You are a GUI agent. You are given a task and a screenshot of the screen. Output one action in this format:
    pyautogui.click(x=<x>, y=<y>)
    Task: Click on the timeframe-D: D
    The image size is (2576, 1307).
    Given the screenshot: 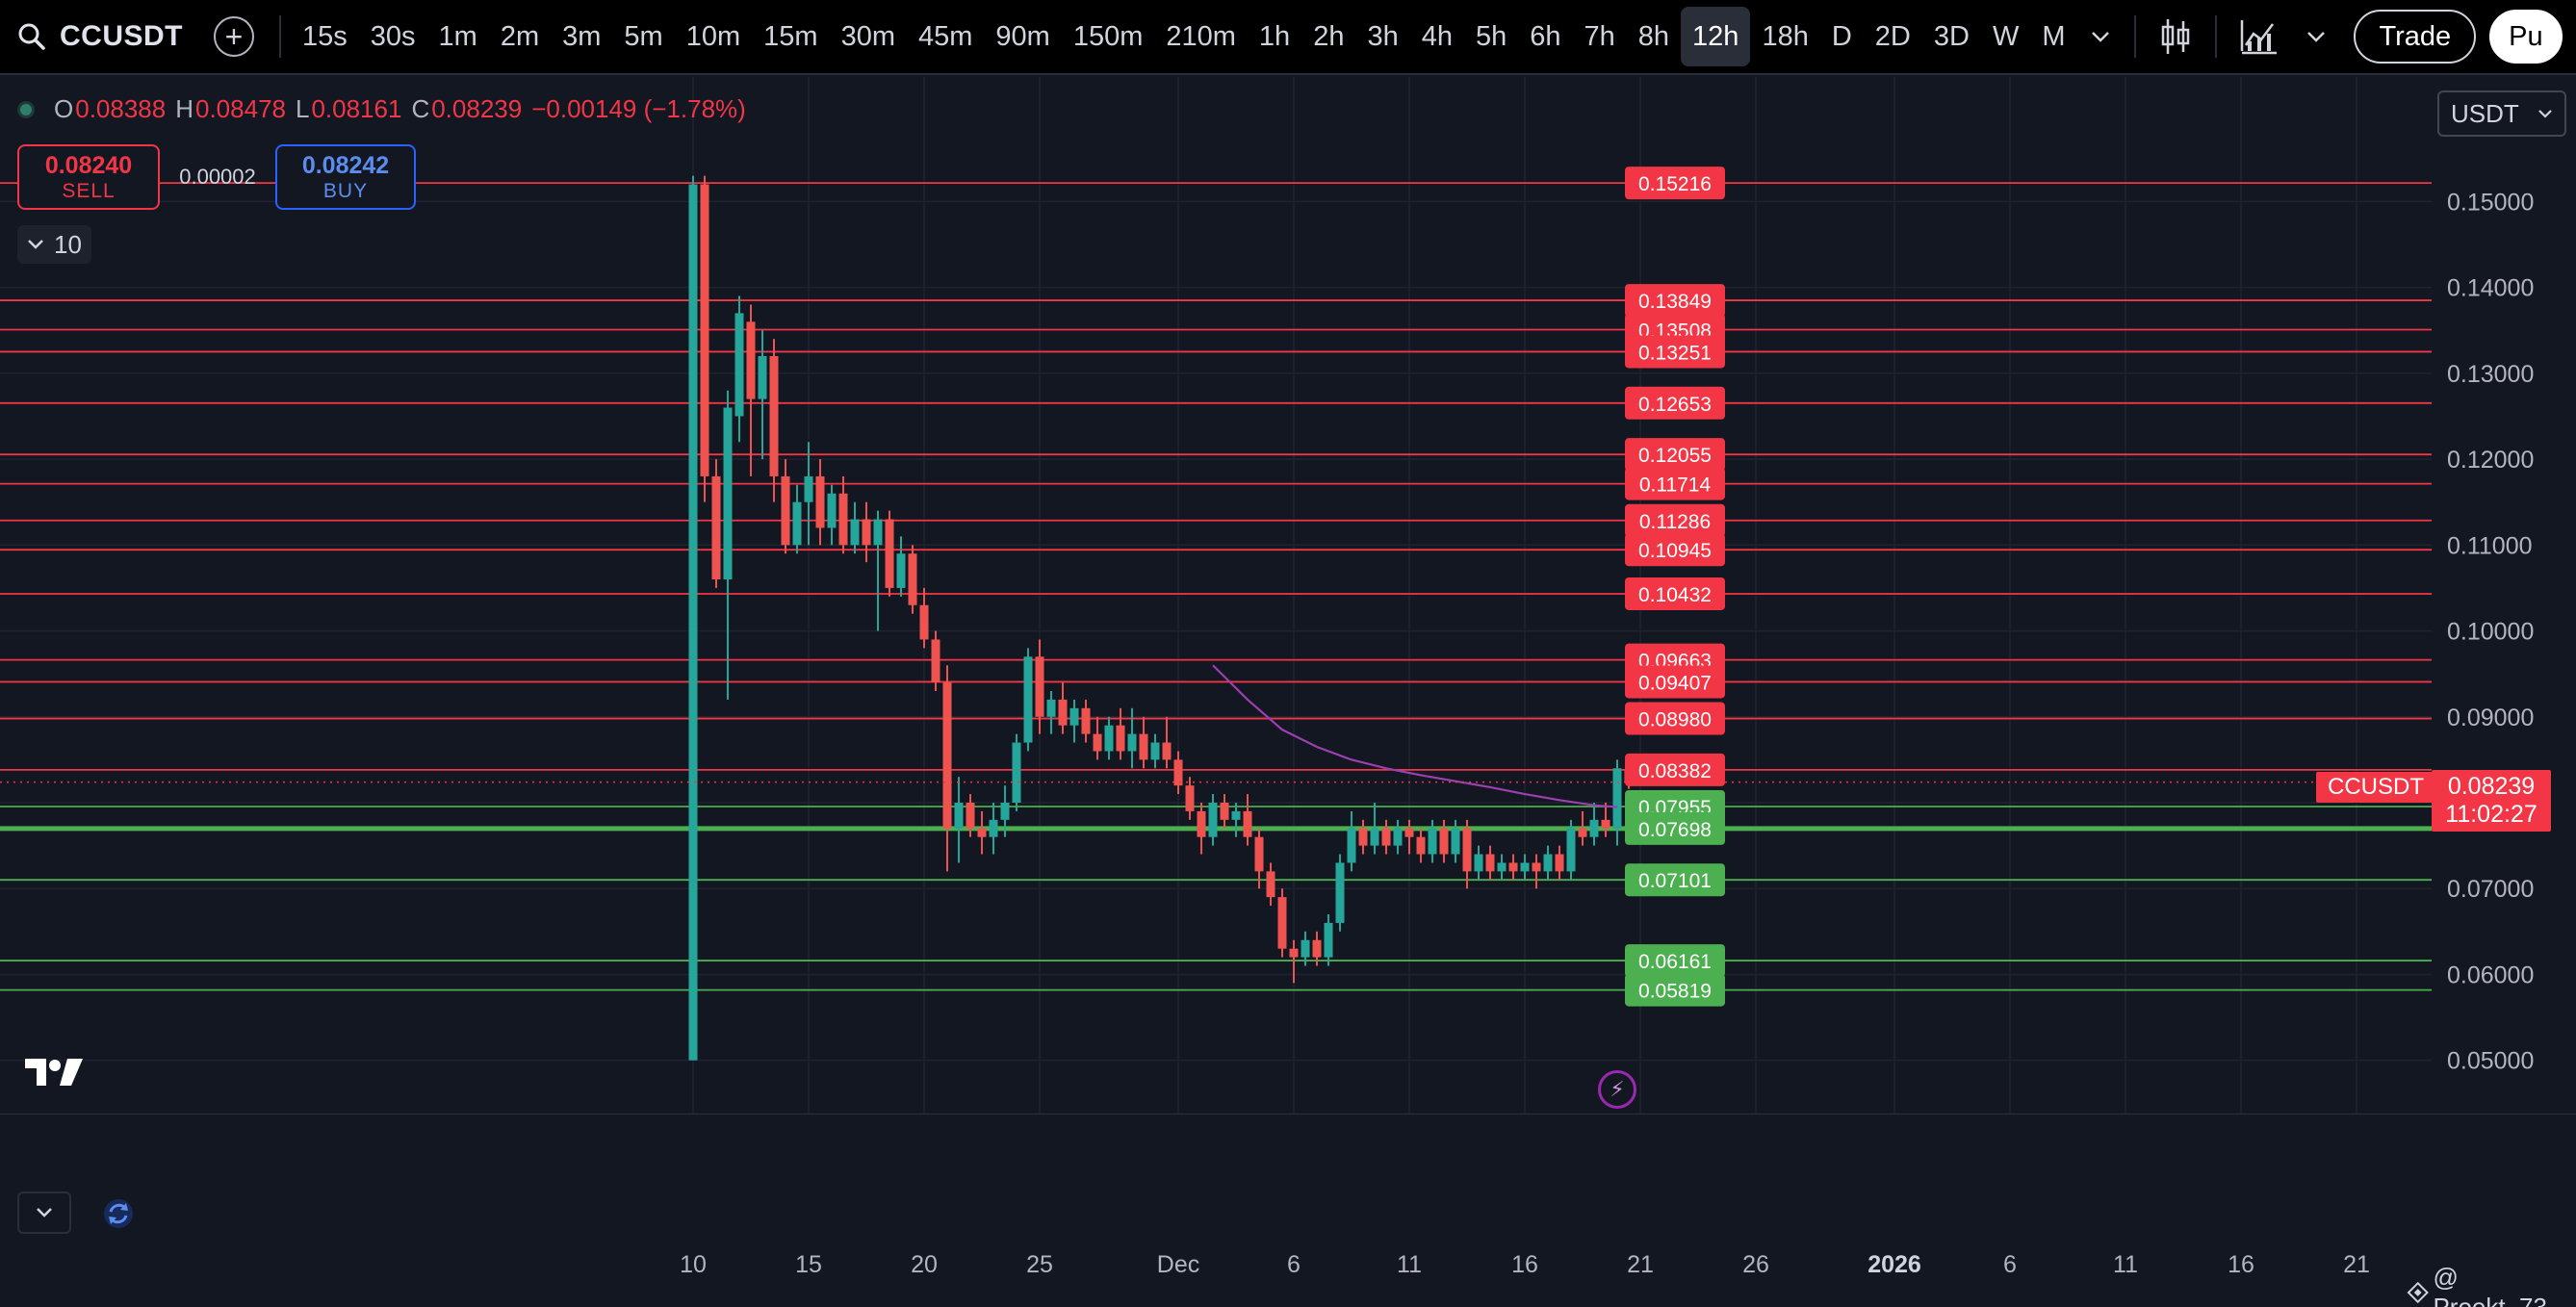 What is the action you would take?
    pyautogui.click(x=1842, y=36)
    